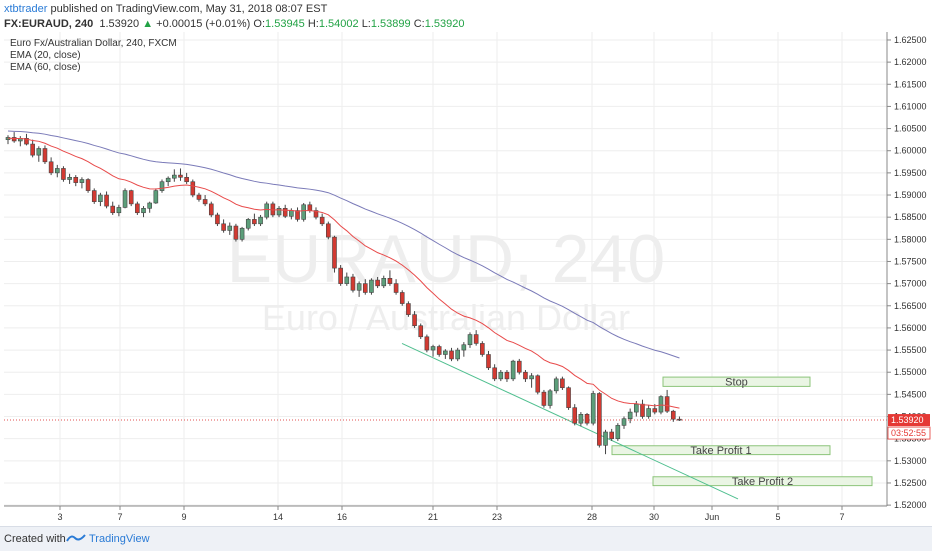 This screenshot has width=932, height=551. What do you see at coordinates (570, 421) in the screenshot?
I see `trendline` at bounding box center [570, 421].